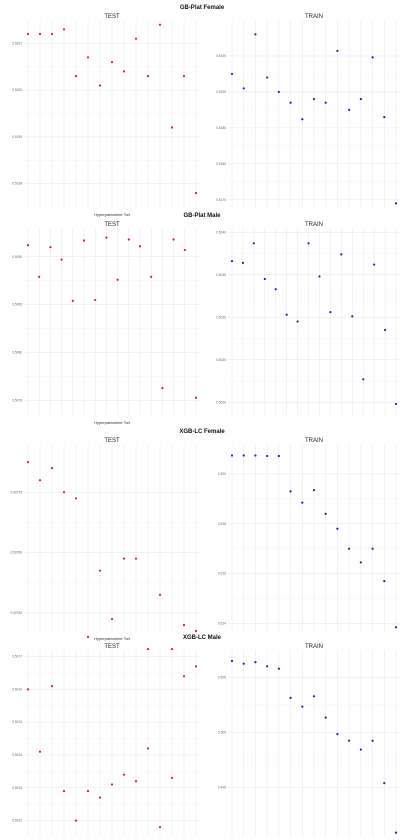  What do you see at coordinates (221, 164) in the screenshot?
I see `y-tick-label: 0.5180` at bounding box center [221, 164].